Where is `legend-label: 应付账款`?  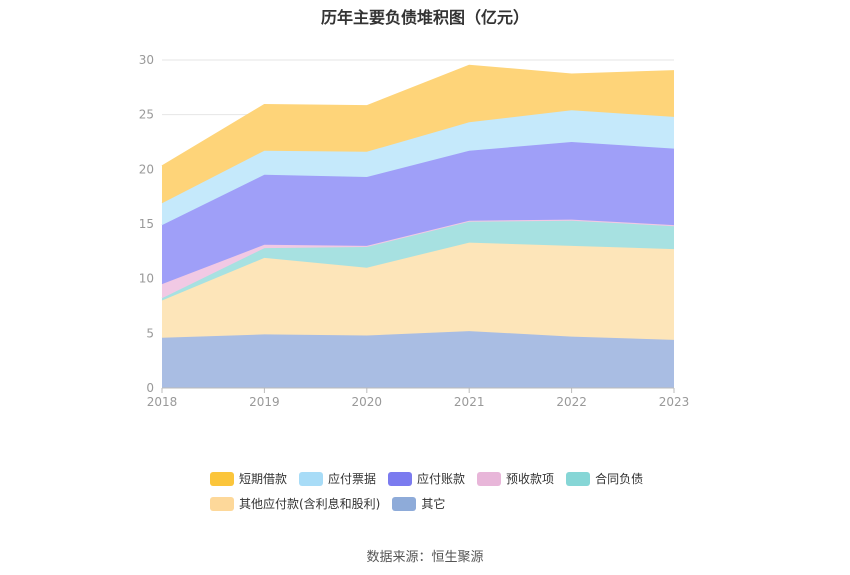
legend-label: 应付账款 is located at coordinates (441, 479).